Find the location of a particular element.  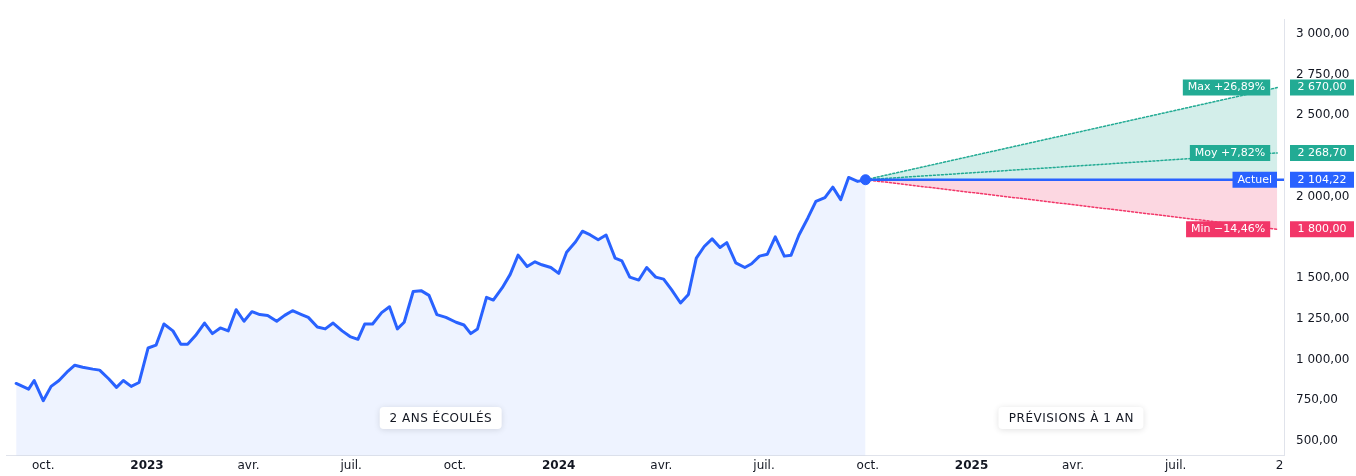

data-label: 2 670,00 is located at coordinates (1322, 87).